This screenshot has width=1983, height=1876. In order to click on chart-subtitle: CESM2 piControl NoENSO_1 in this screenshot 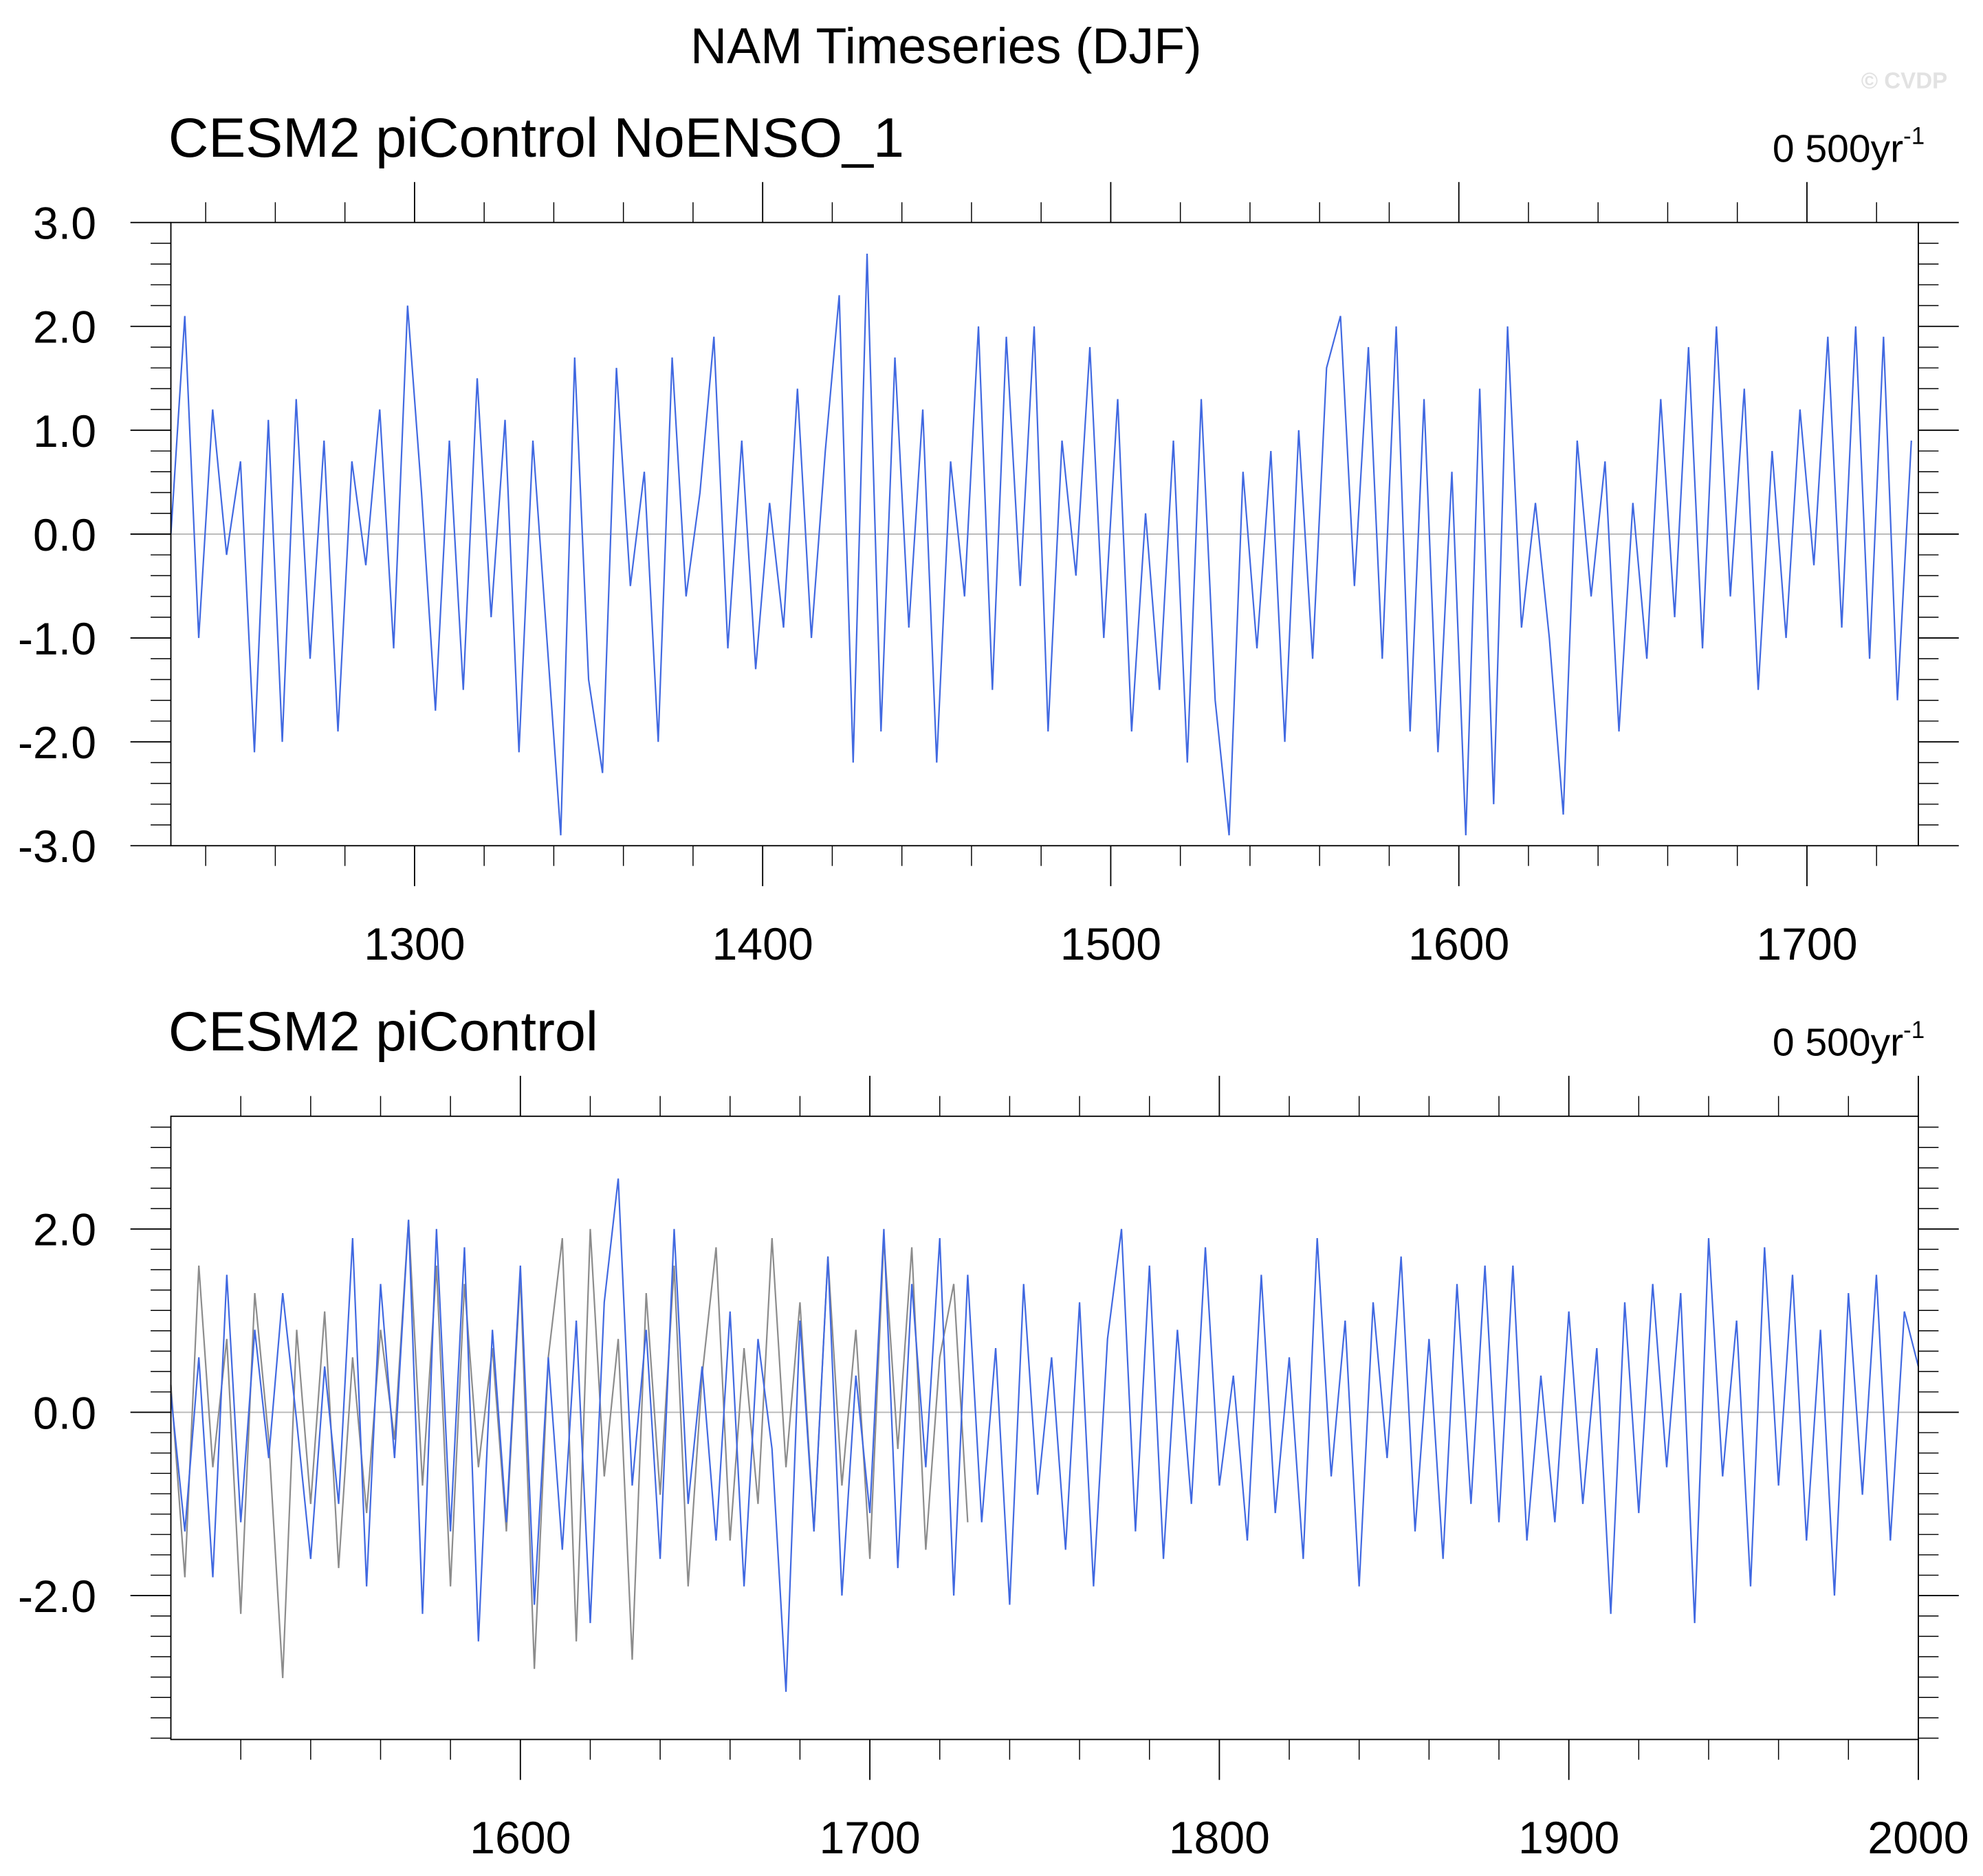, I will do `click(536, 138)`.